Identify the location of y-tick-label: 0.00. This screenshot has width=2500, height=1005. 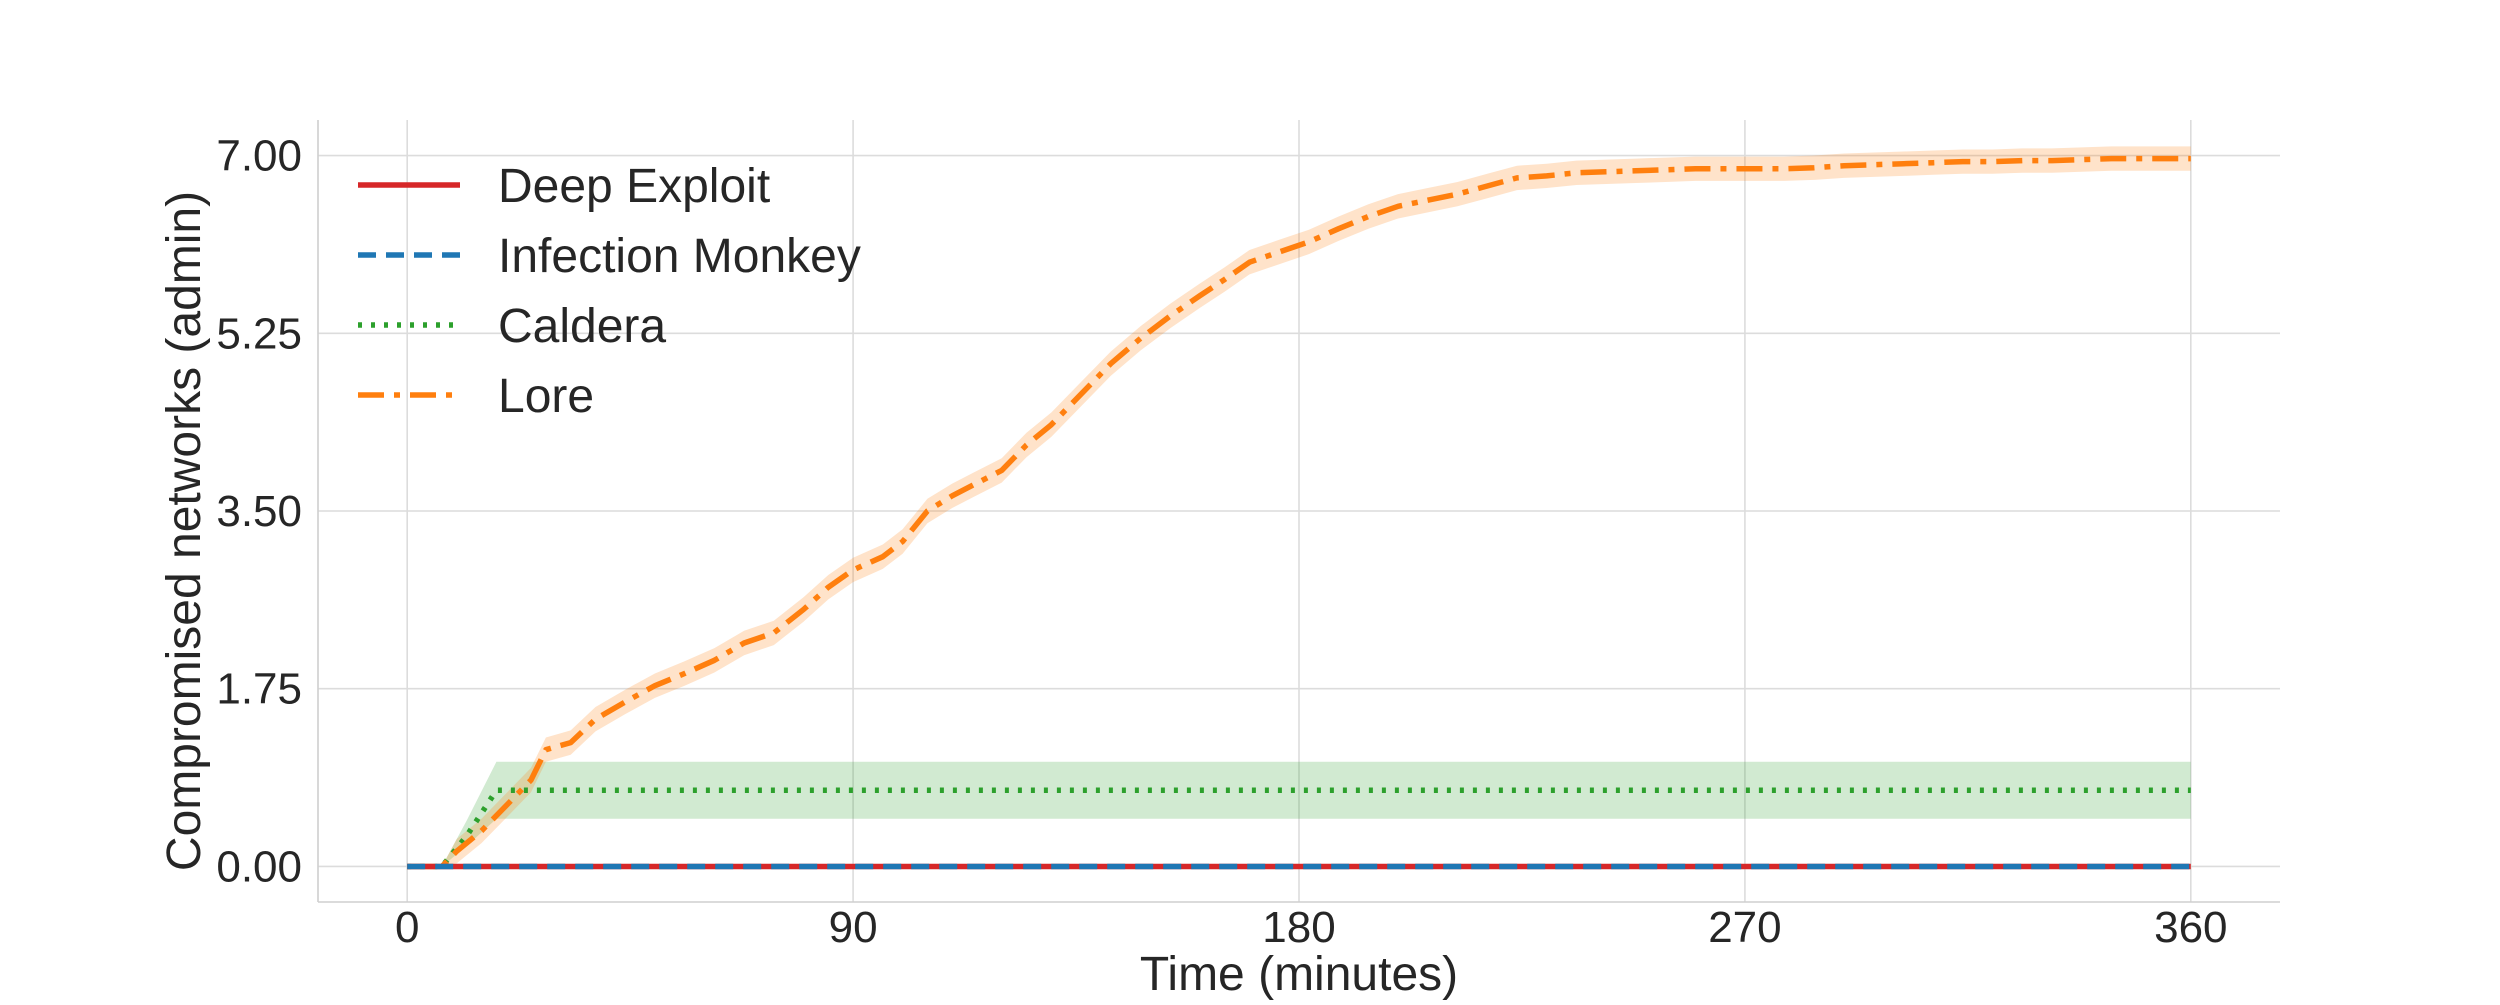
(259, 866).